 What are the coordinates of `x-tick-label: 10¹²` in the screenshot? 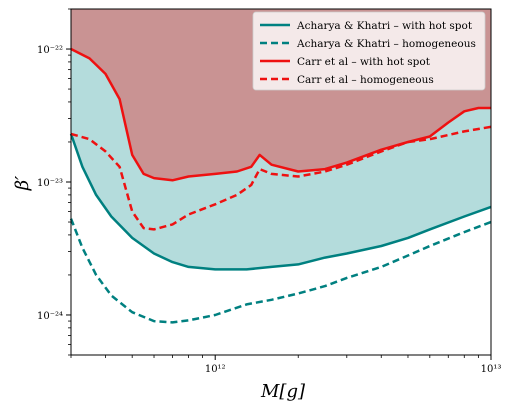 It's located at (215, 369).